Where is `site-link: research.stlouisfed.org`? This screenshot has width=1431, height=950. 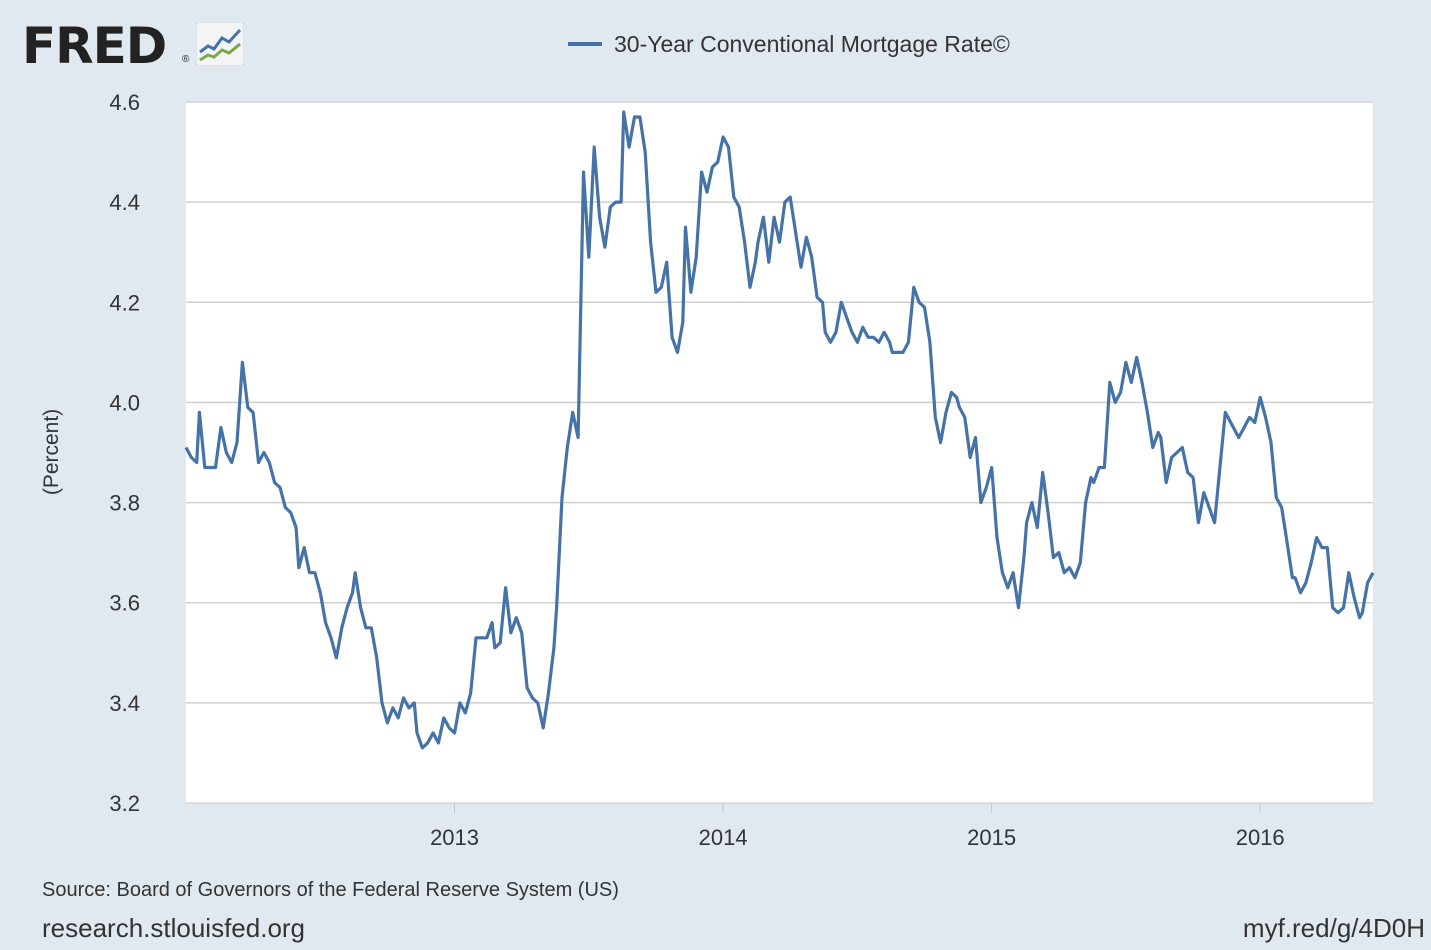
site-link: research.stlouisfed.org is located at coordinates (174, 928).